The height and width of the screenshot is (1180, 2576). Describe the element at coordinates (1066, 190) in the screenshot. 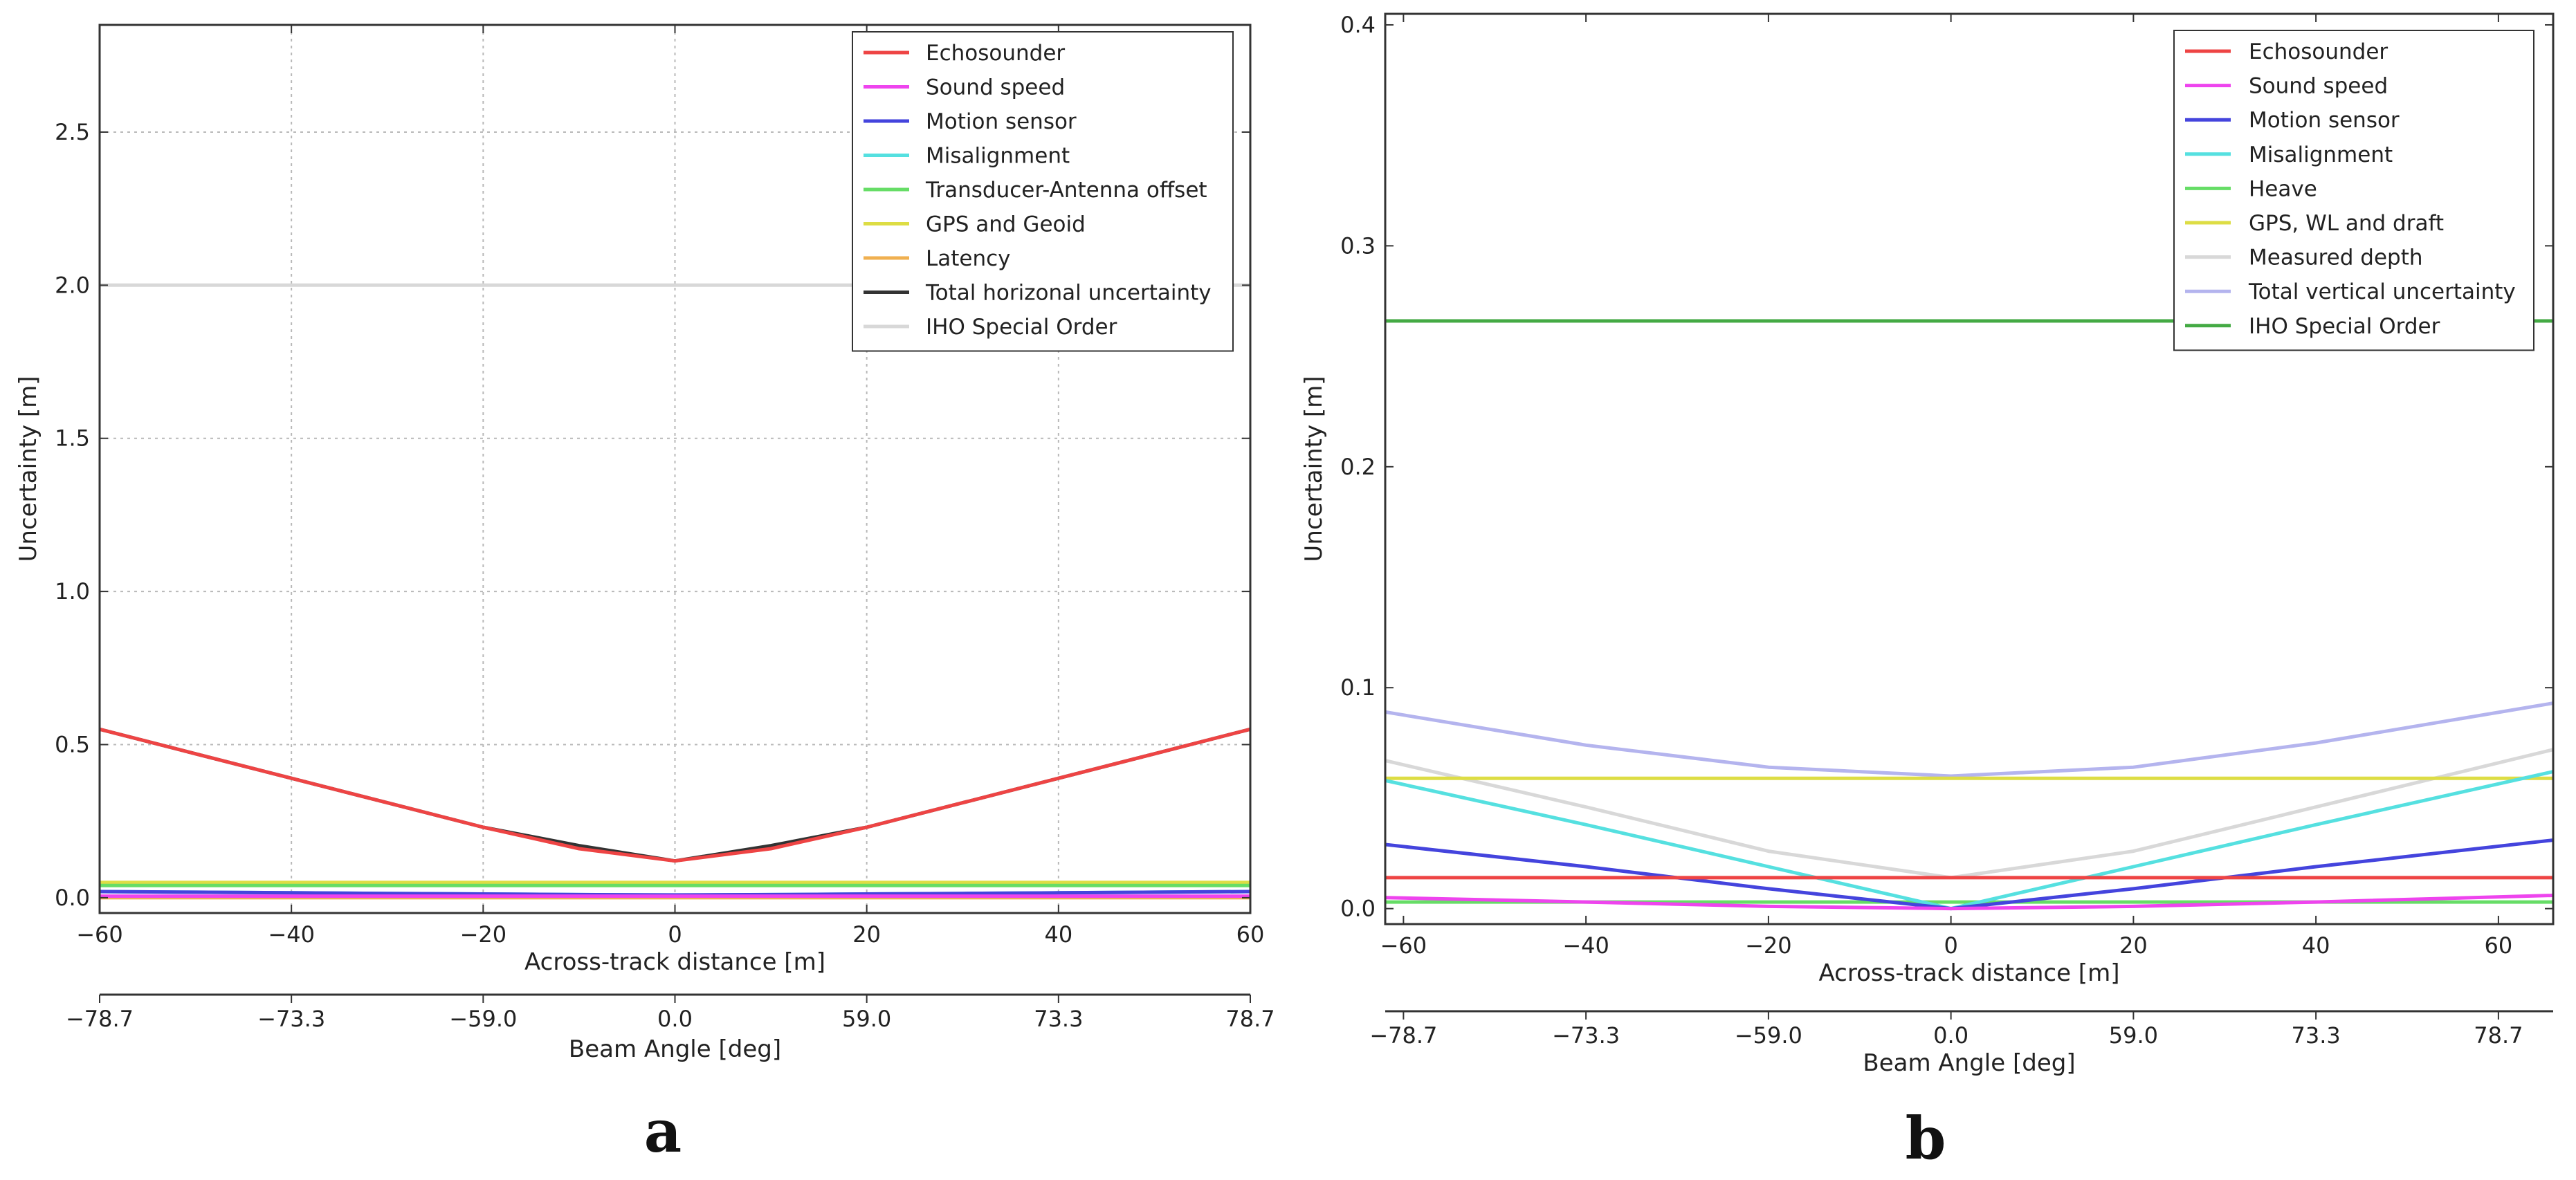

I see `legend-label: Transducer-Antenna offset` at that location.